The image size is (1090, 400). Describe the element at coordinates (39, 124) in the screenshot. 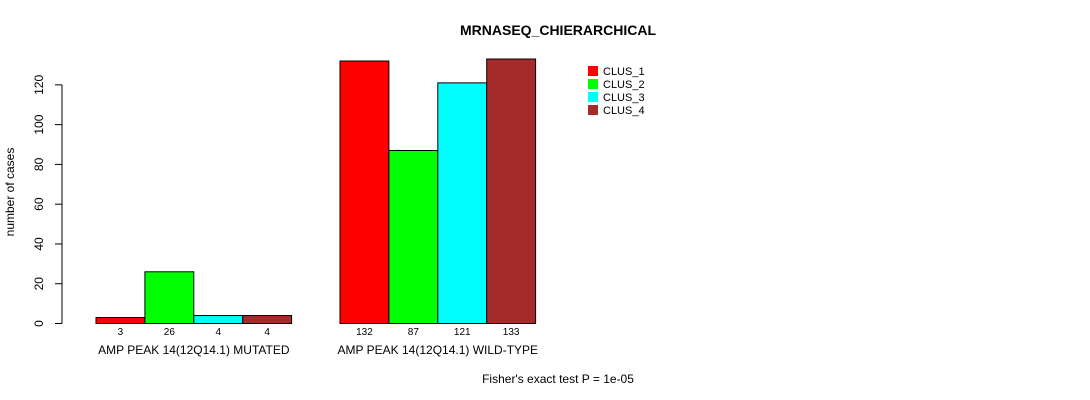

I see `y-tick-label: 100` at that location.